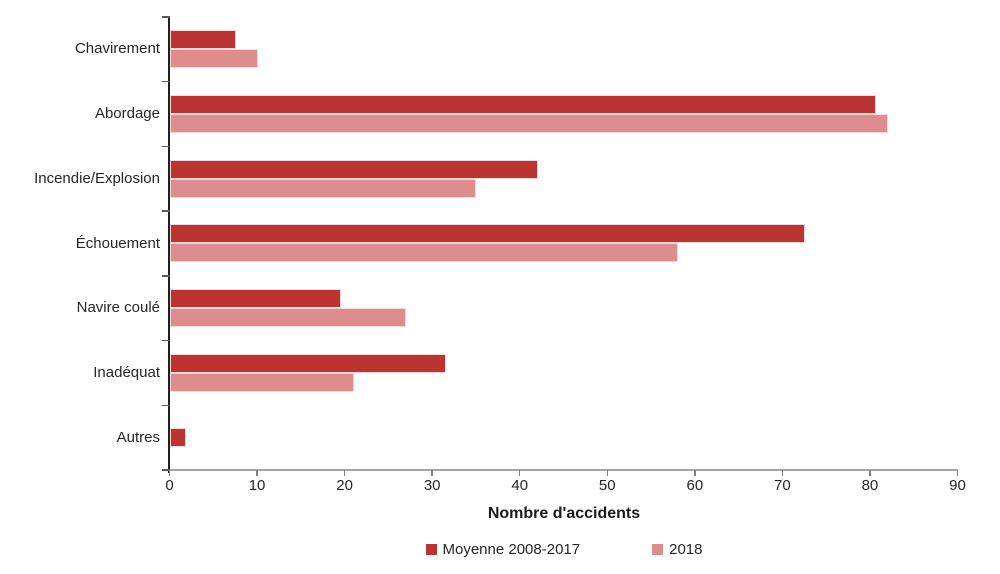  What do you see at coordinates (126, 372) in the screenshot?
I see `category-label-inadequat: Inadéquat` at bounding box center [126, 372].